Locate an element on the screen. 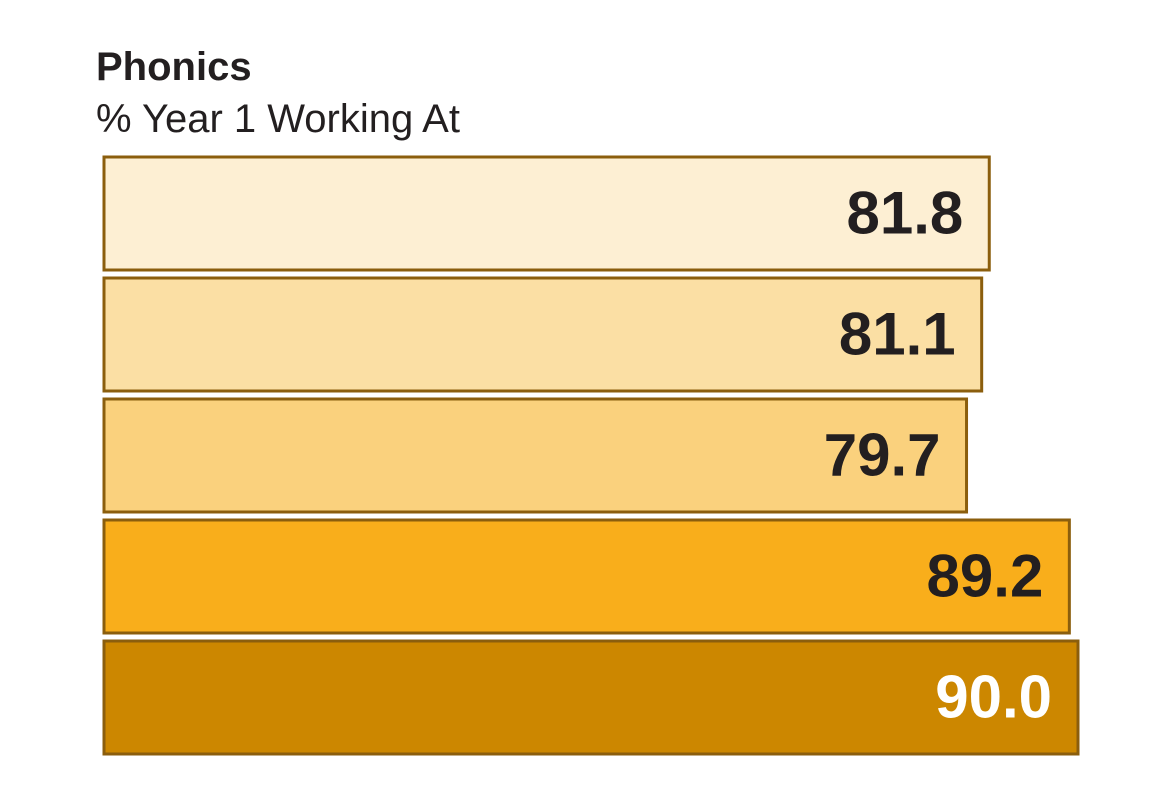 The height and width of the screenshot is (800, 1155). chart-title: Phonics is located at coordinates (174, 67).